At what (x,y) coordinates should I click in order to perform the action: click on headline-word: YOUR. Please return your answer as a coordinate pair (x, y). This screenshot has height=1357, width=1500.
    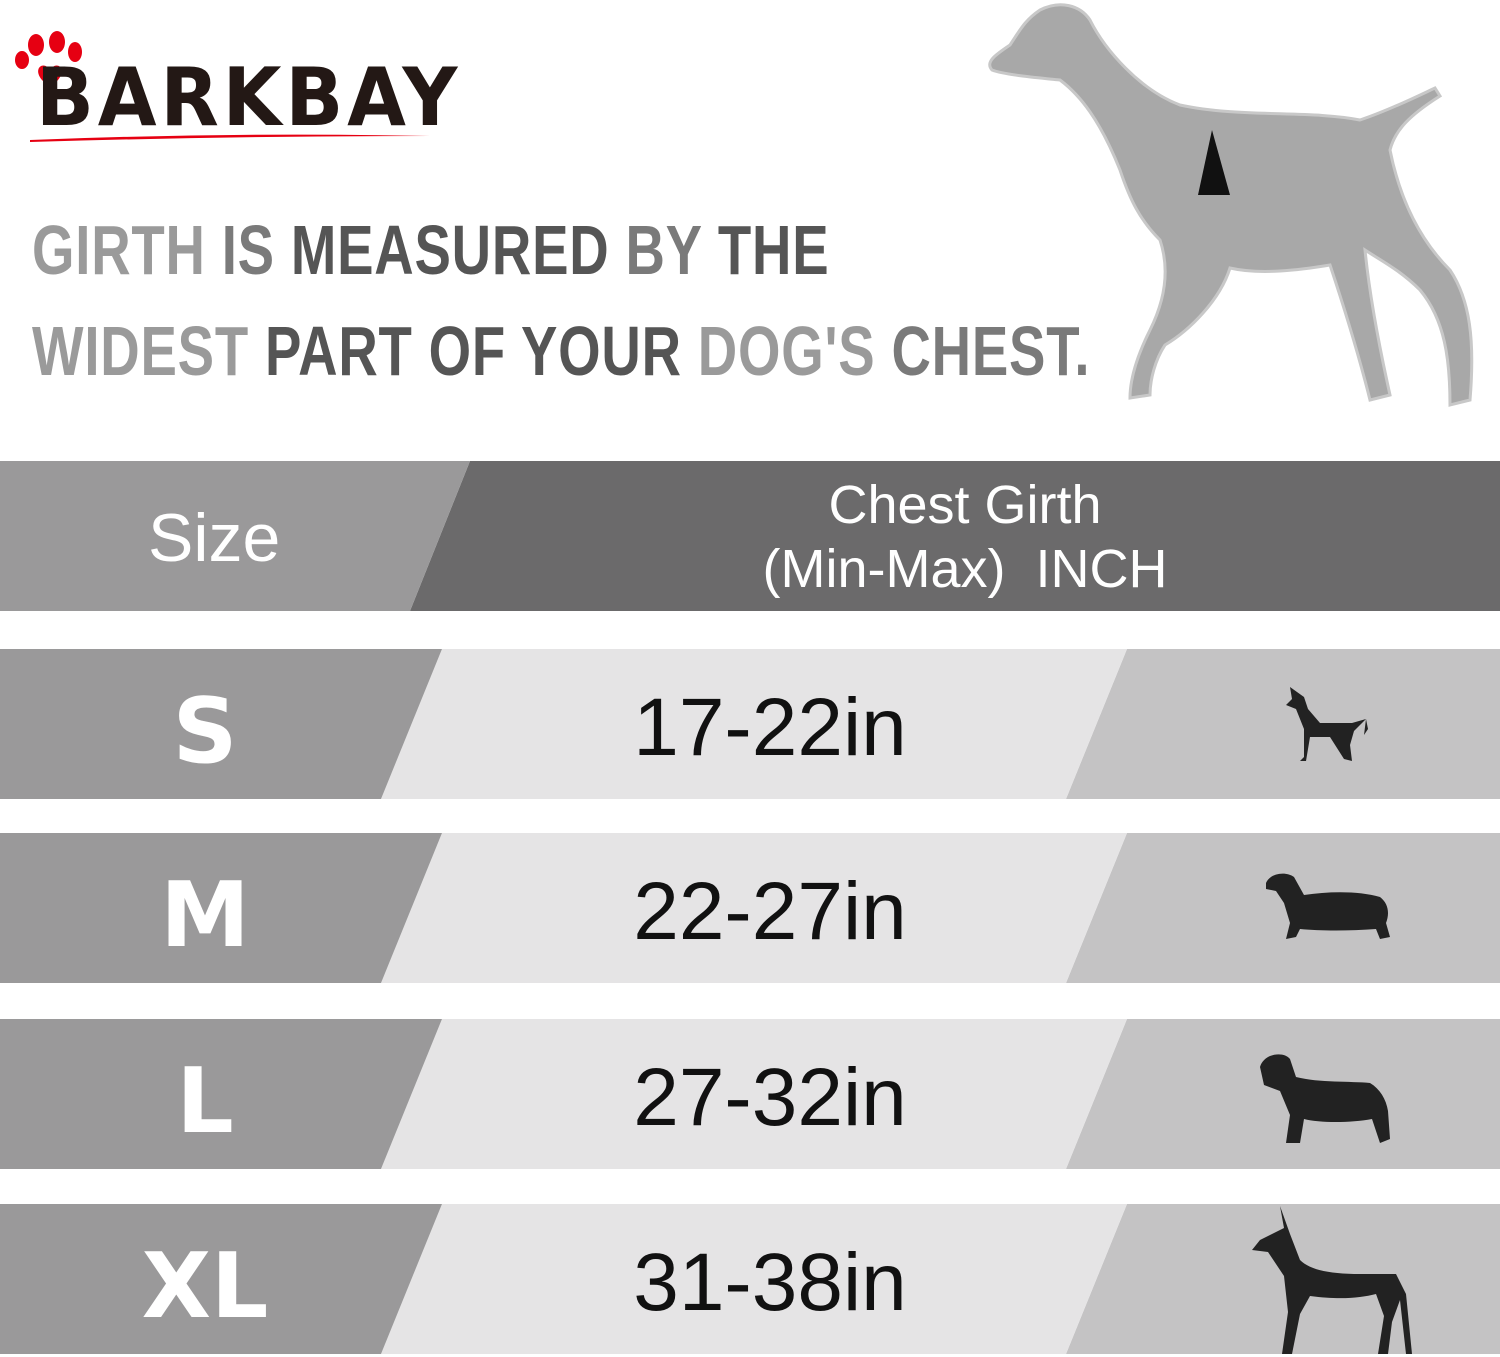
    Looking at the image, I should click on (601, 351).